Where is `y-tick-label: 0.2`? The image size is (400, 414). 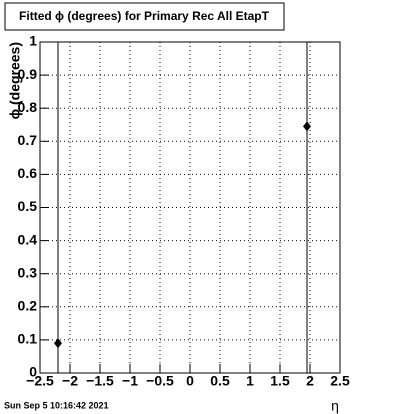 y-tick-label: 0.2 is located at coordinates (28, 306).